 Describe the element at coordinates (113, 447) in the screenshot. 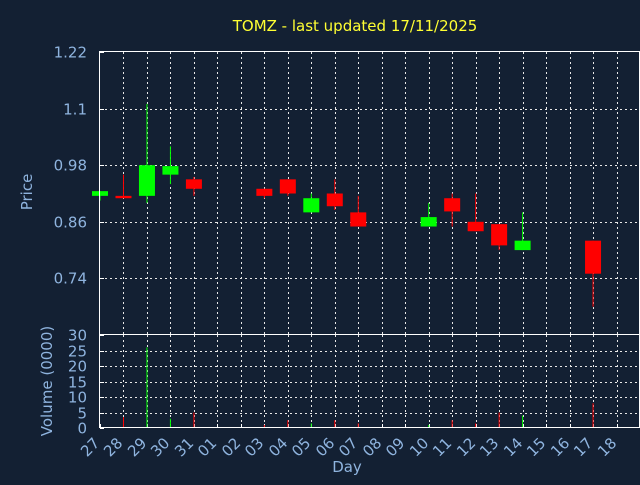

I see `x-tick-label: 28` at that location.